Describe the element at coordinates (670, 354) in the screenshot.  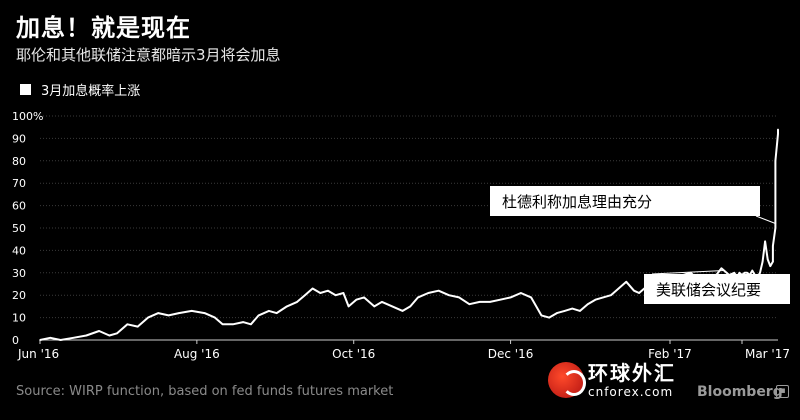
I see `x-tick-label: Feb '17` at that location.